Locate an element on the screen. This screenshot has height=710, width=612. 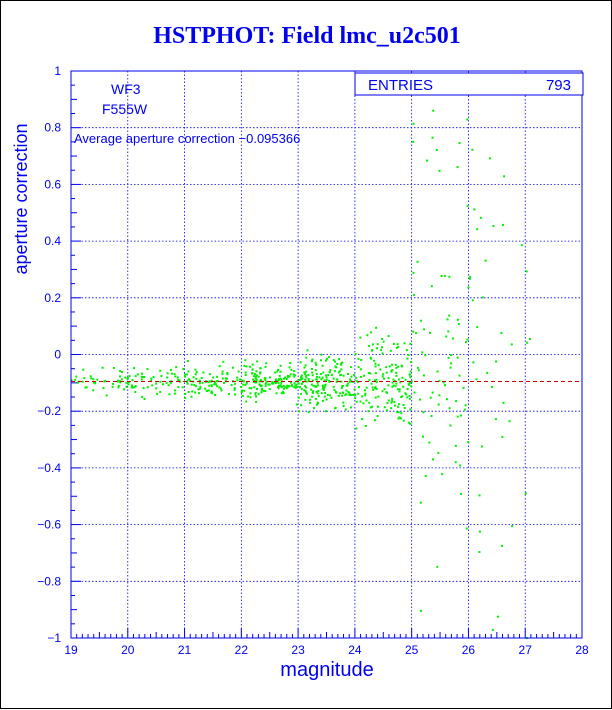
x-tick-label: 20 is located at coordinates (128, 650).